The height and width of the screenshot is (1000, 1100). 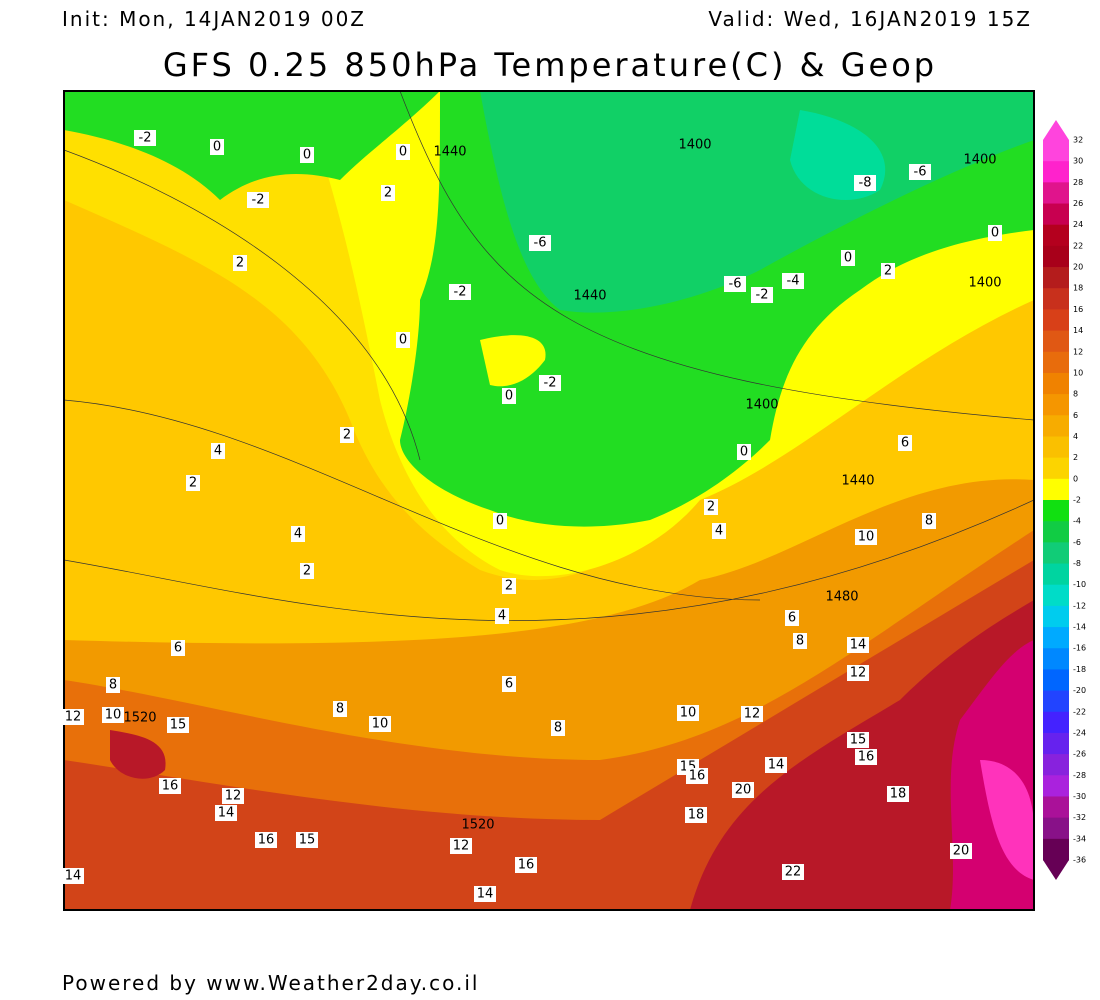 What do you see at coordinates (214, 19) in the screenshot?
I see `init-time: Init: Mon, 14JAN2019 00Z` at bounding box center [214, 19].